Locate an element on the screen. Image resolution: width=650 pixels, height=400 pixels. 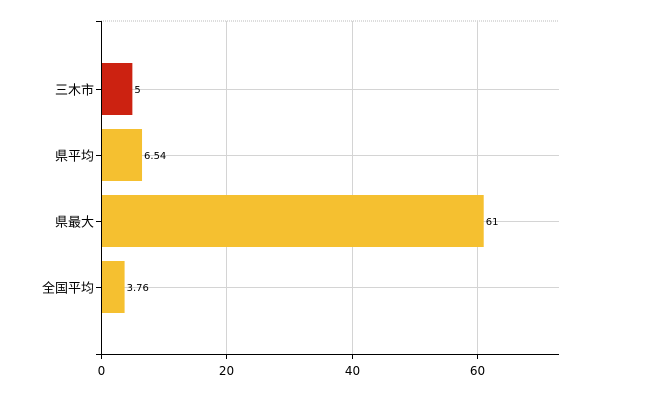
category-label: 全国平均 is located at coordinates (68, 289).